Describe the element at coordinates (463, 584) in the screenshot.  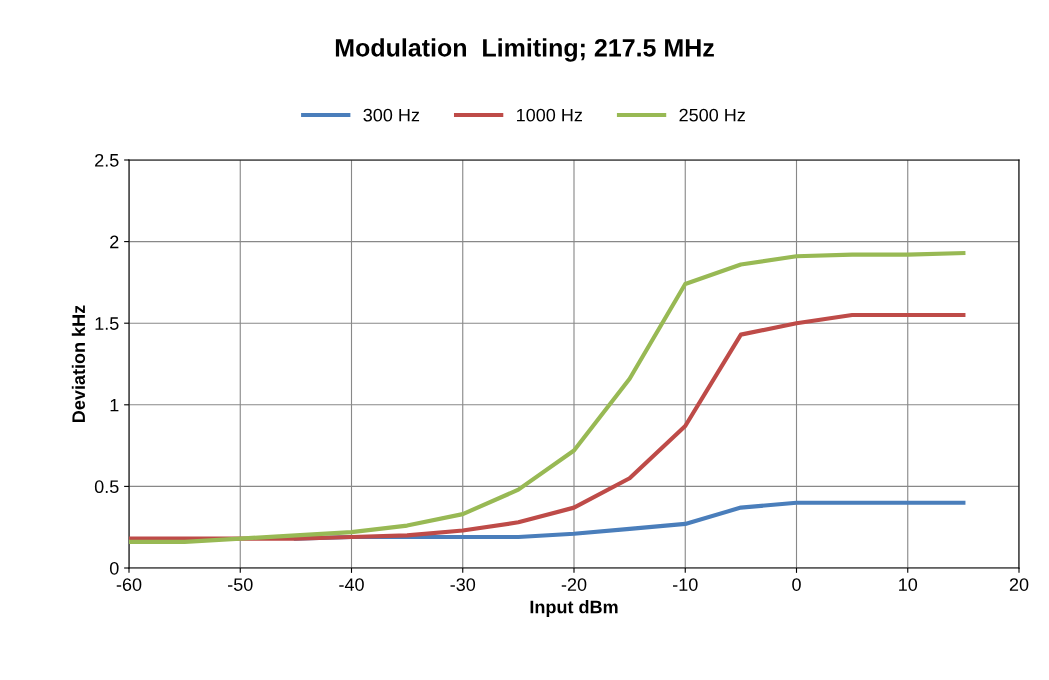
I see `x-tick-label: -30` at that location.